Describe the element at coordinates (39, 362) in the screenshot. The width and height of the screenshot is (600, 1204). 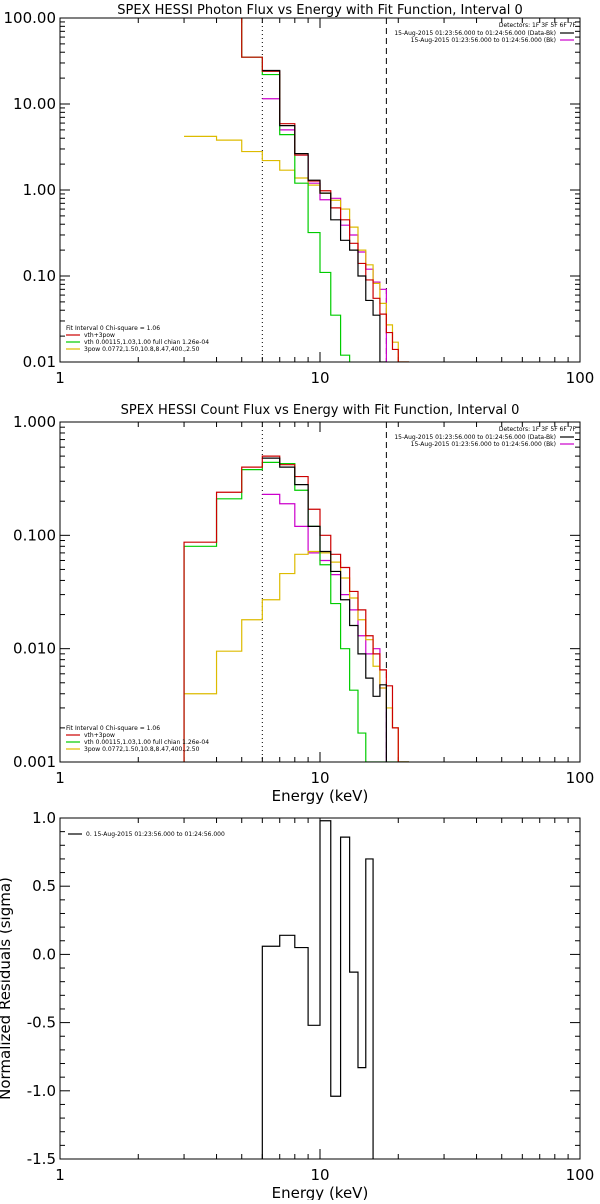
I see `y-tick-label: 0.01` at that location.